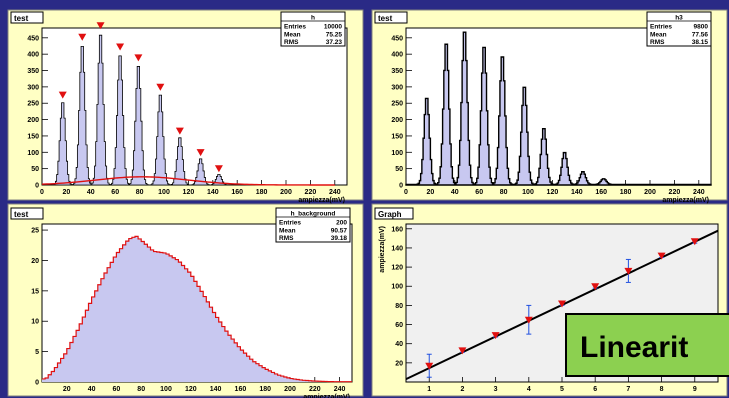 This screenshot has width=729, height=398. What do you see at coordinates (37, 352) in the screenshot?
I see `y-tick-label: 5` at bounding box center [37, 352].